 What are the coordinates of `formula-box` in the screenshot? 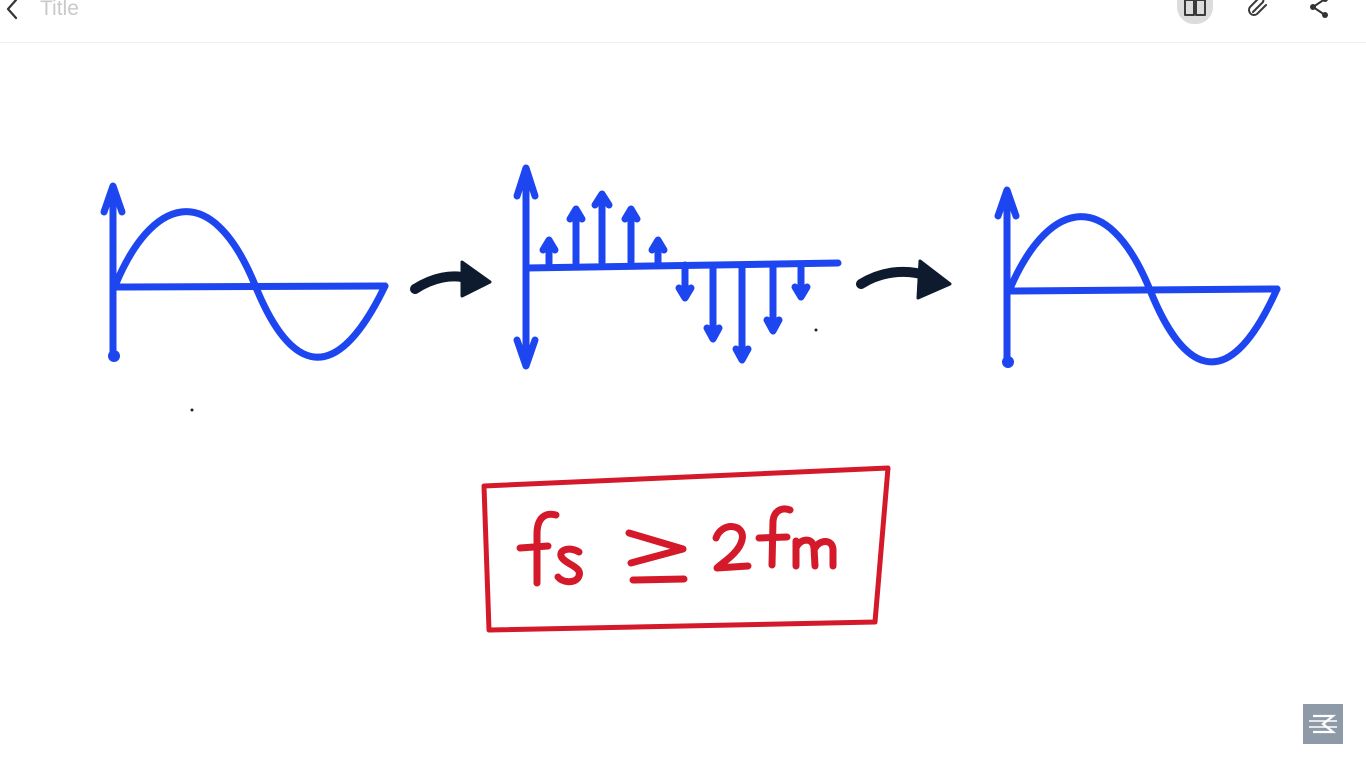 It's located at (686, 549).